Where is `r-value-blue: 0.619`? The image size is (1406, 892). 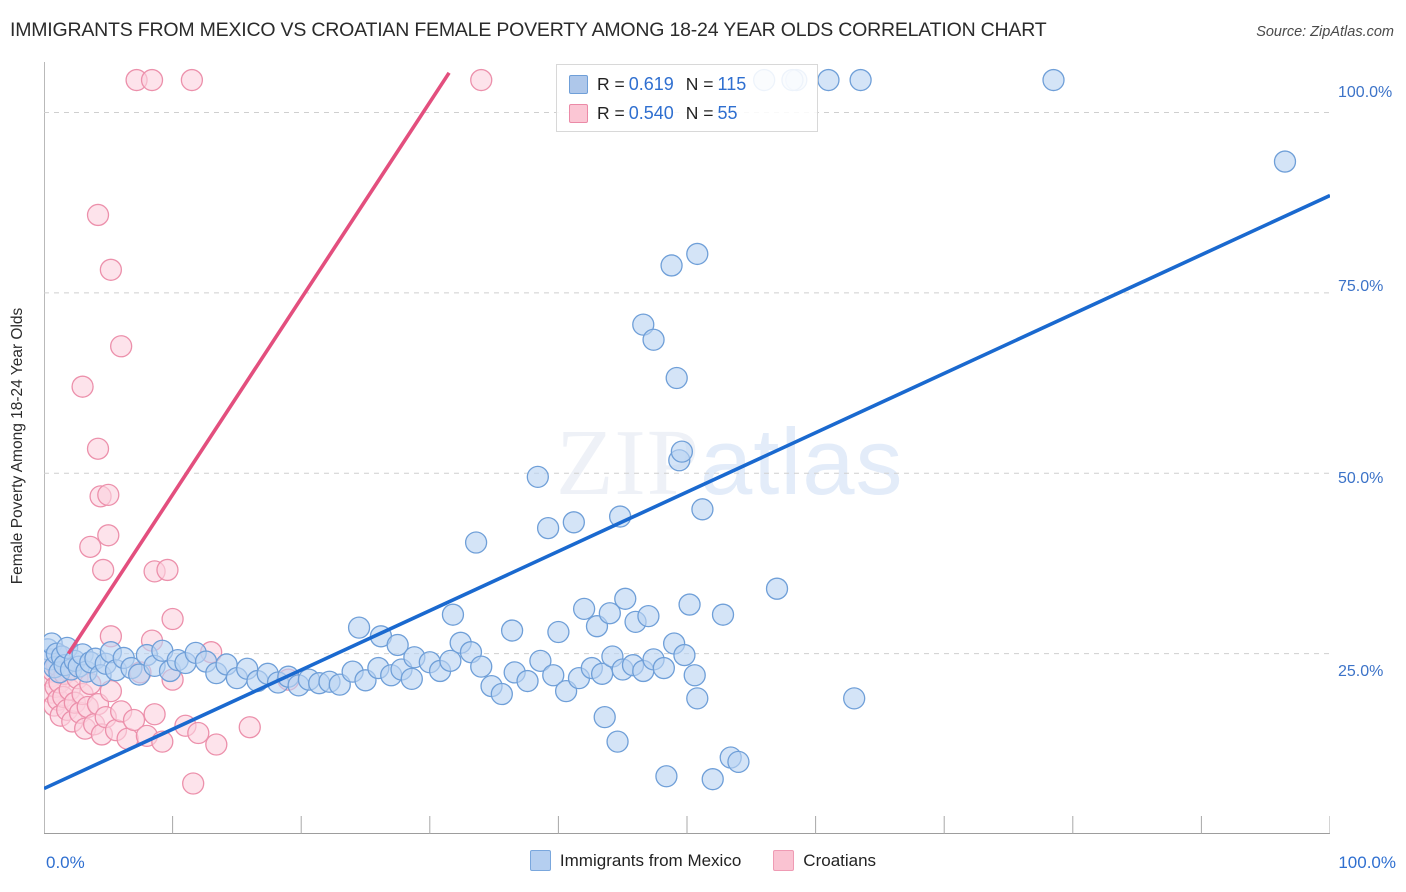
r-value-blue: 0.619 is located at coordinates (651, 84).